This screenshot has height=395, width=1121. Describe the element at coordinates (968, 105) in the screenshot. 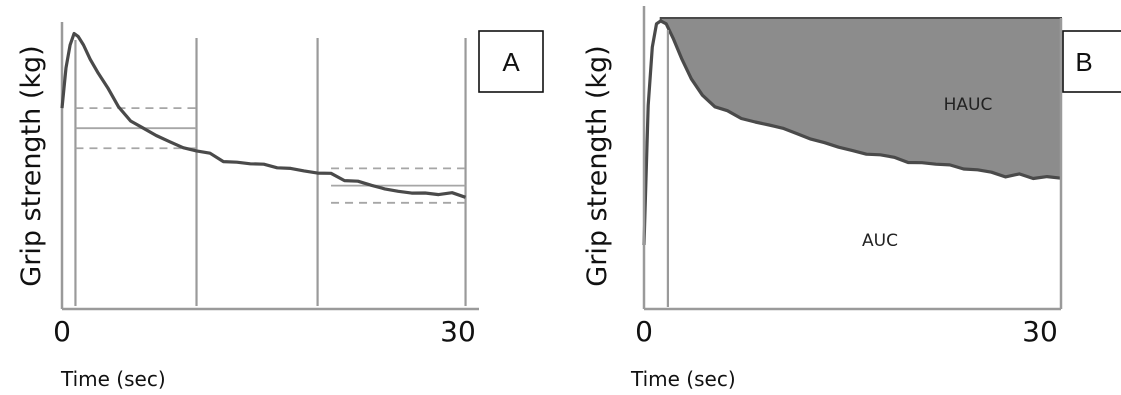

I see `panel-b-hauc-label: HAUC` at that location.